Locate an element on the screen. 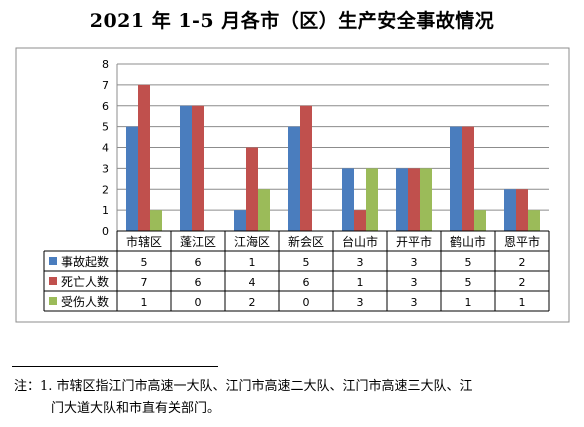  bar-市辖区-受伤人数 is located at coordinates (156, 220).